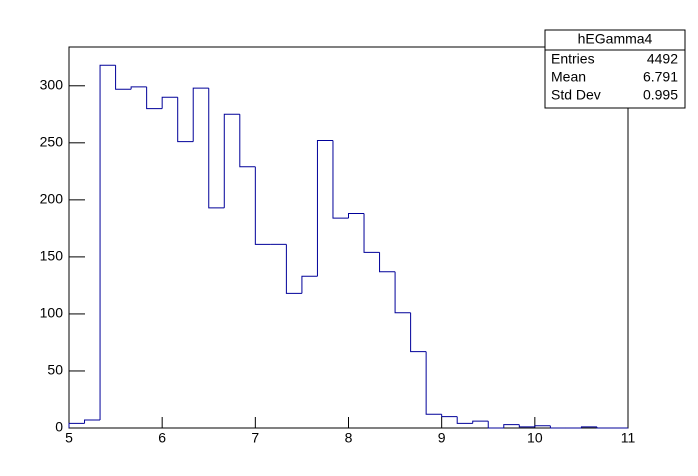  Describe the element at coordinates (660, 95) in the screenshot. I see `stats-value: 0.995` at that location.